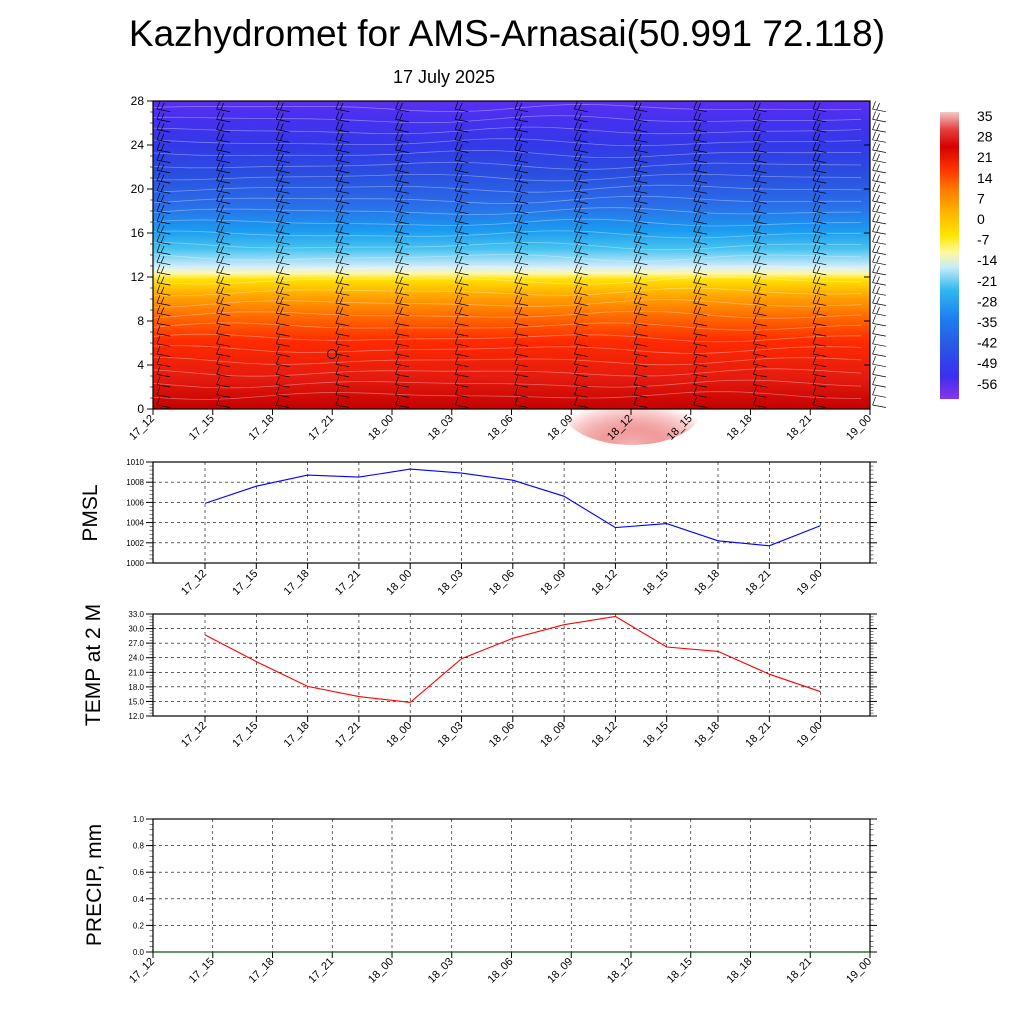  What do you see at coordinates (139, 952) in the screenshot?
I see `y-tick-label: 0.0` at bounding box center [139, 952].